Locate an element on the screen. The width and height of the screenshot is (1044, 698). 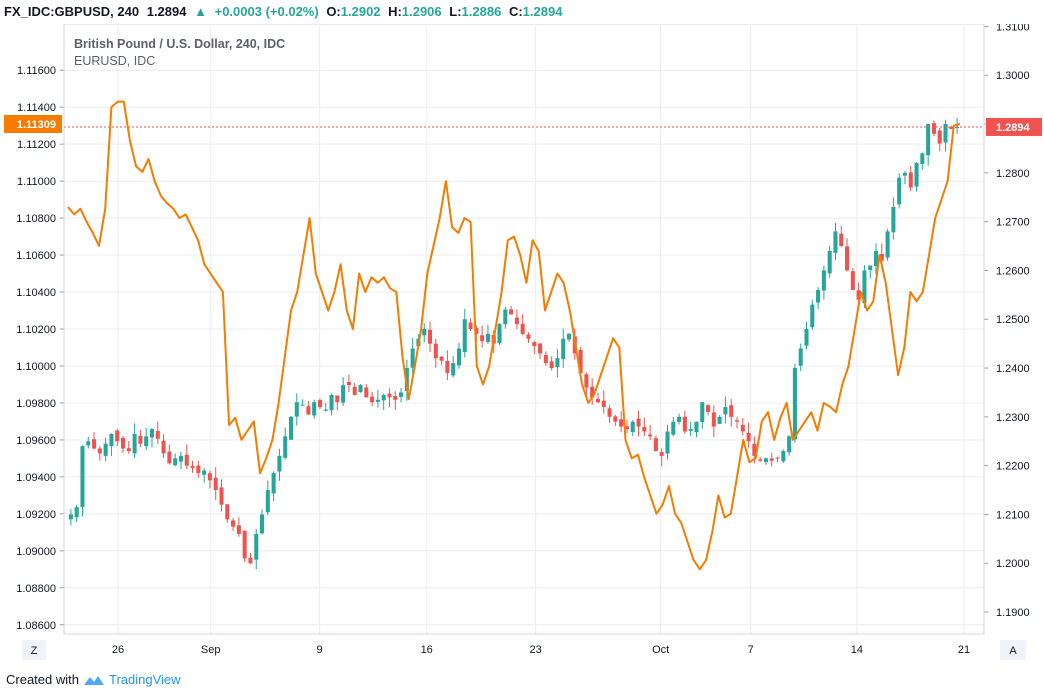
time-tick-label: Sep is located at coordinates (211, 650).